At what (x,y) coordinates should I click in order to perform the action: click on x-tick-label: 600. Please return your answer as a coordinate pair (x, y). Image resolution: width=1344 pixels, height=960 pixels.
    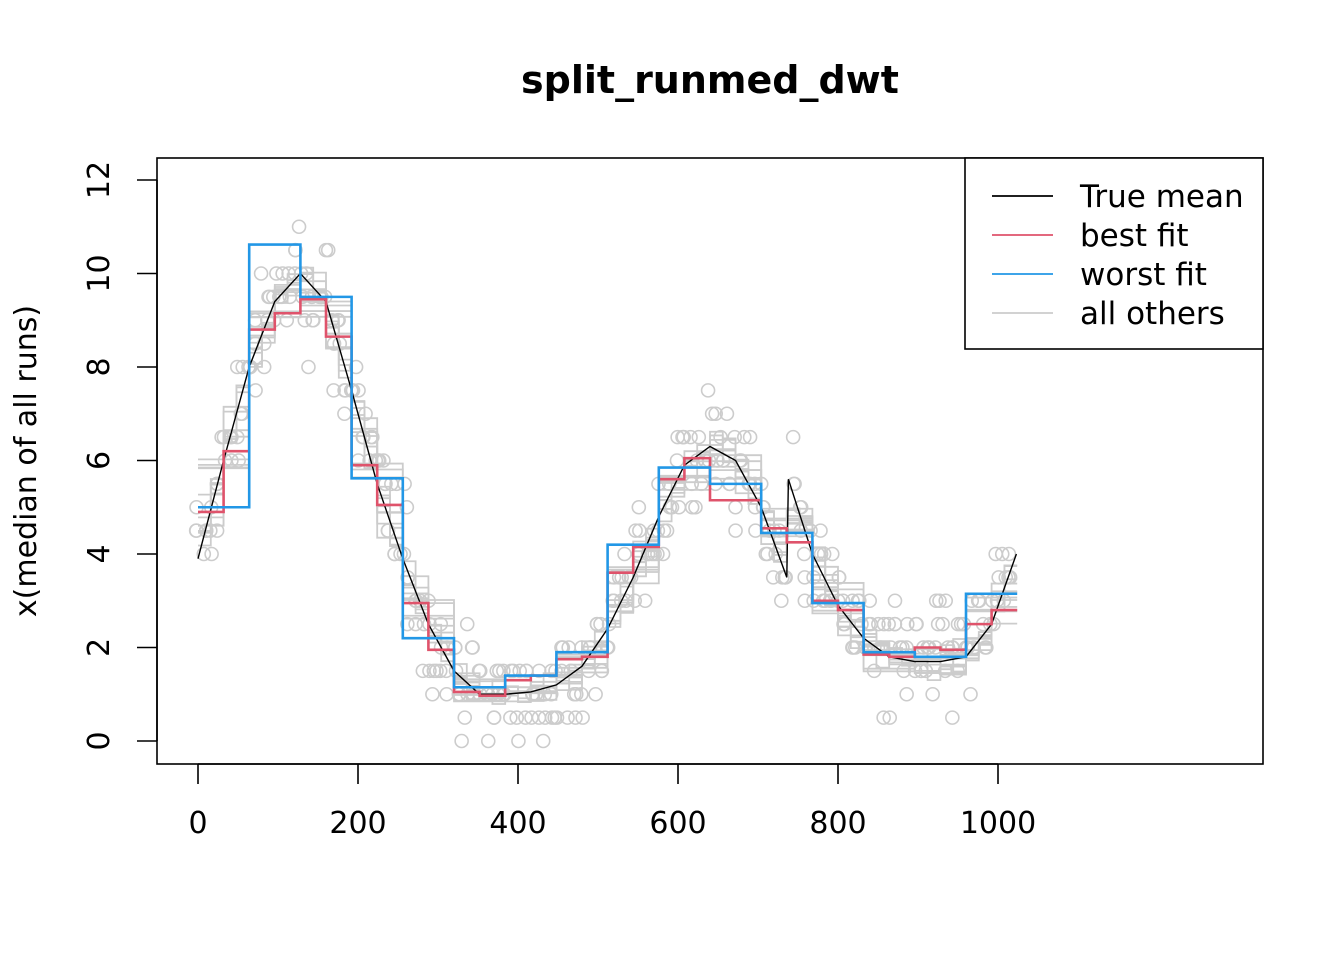
    Looking at the image, I should click on (677, 823).